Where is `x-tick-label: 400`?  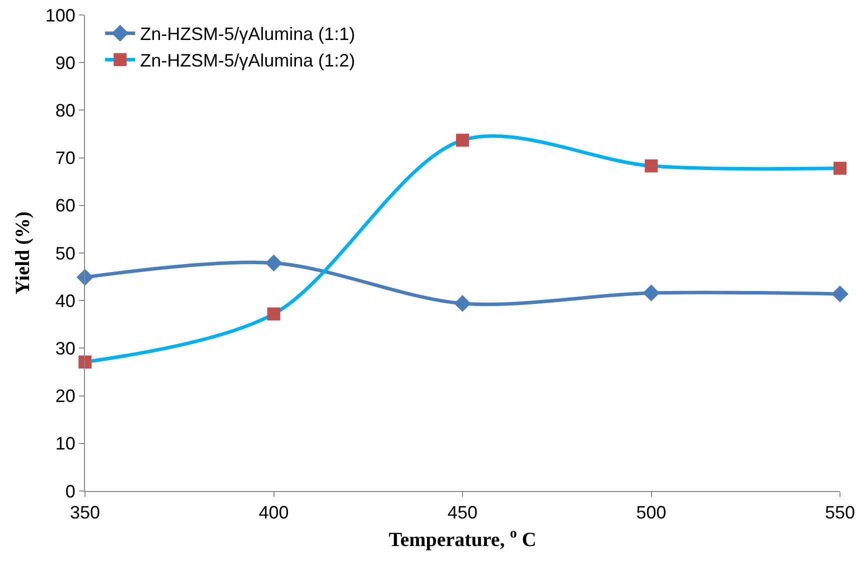
x-tick-label: 400 is located at coordinates (273, 512).